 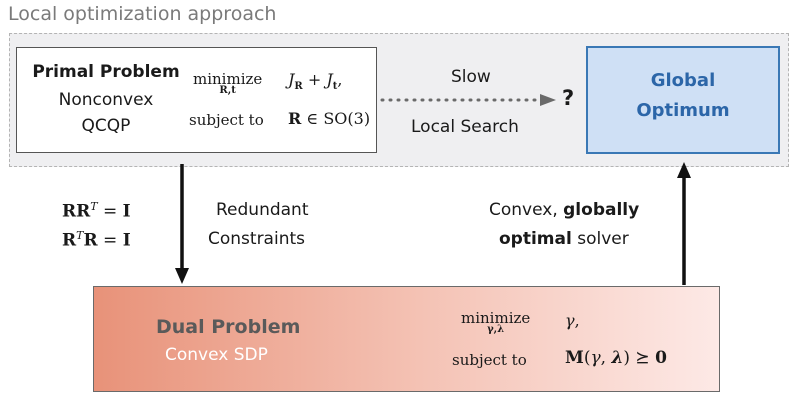 What do you see at coordinates (216, 355) in the screenshot?
I see `dual-problem-subtitle: Convex SDP` at bounding box center [216, 355].